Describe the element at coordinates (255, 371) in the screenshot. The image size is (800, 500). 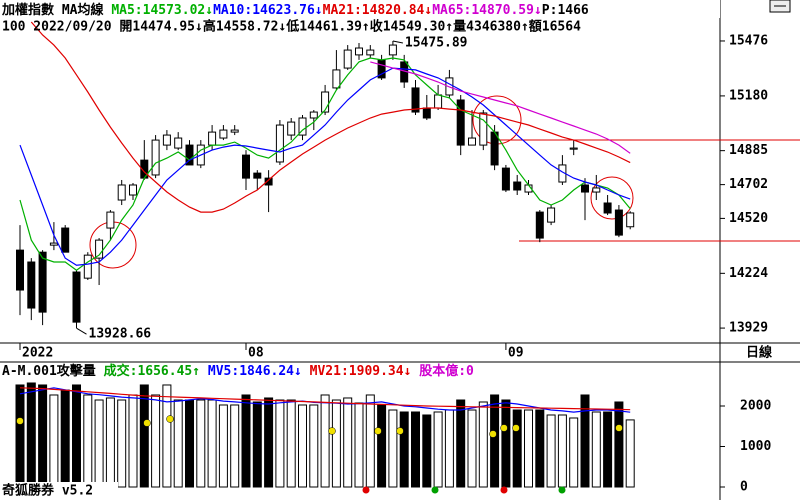
I see `legend-entry: MV5:1846.24↓` at that location.